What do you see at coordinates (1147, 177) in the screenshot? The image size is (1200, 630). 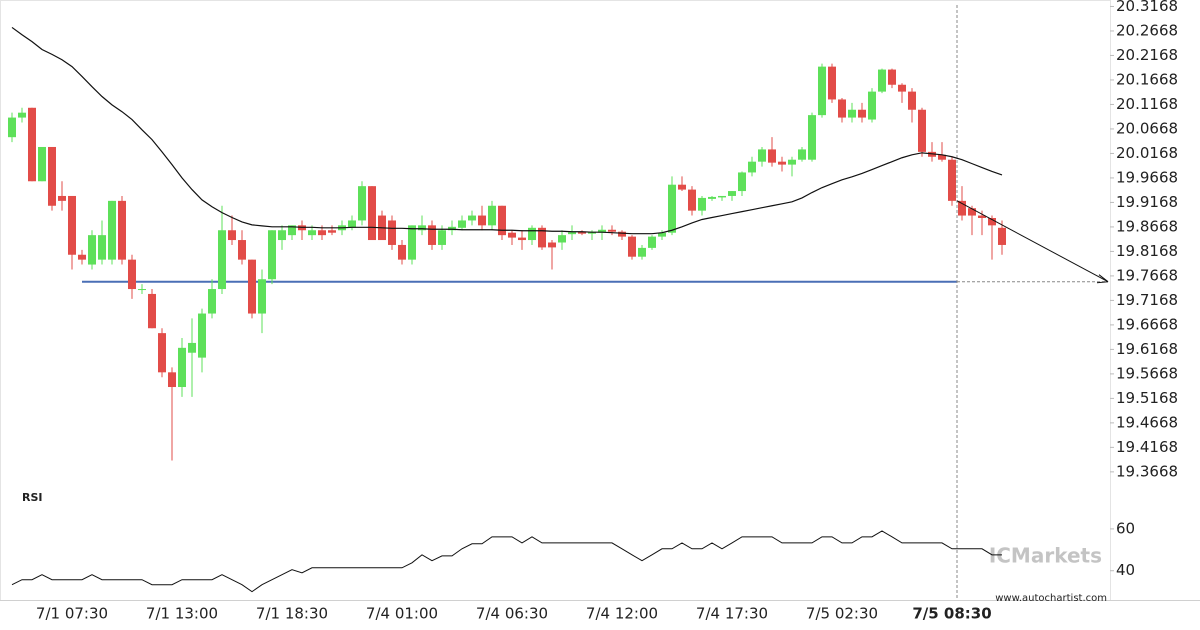 I see `y-tick-label: 19.9668` at bounding box center [1147, 177].